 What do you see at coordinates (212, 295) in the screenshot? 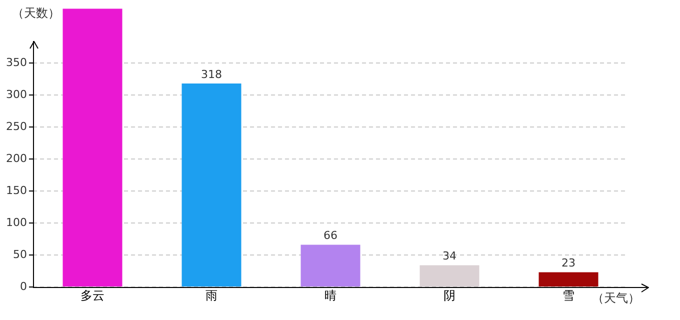
I see `x-tick-label: 雨` at bounding box center [212, 295].